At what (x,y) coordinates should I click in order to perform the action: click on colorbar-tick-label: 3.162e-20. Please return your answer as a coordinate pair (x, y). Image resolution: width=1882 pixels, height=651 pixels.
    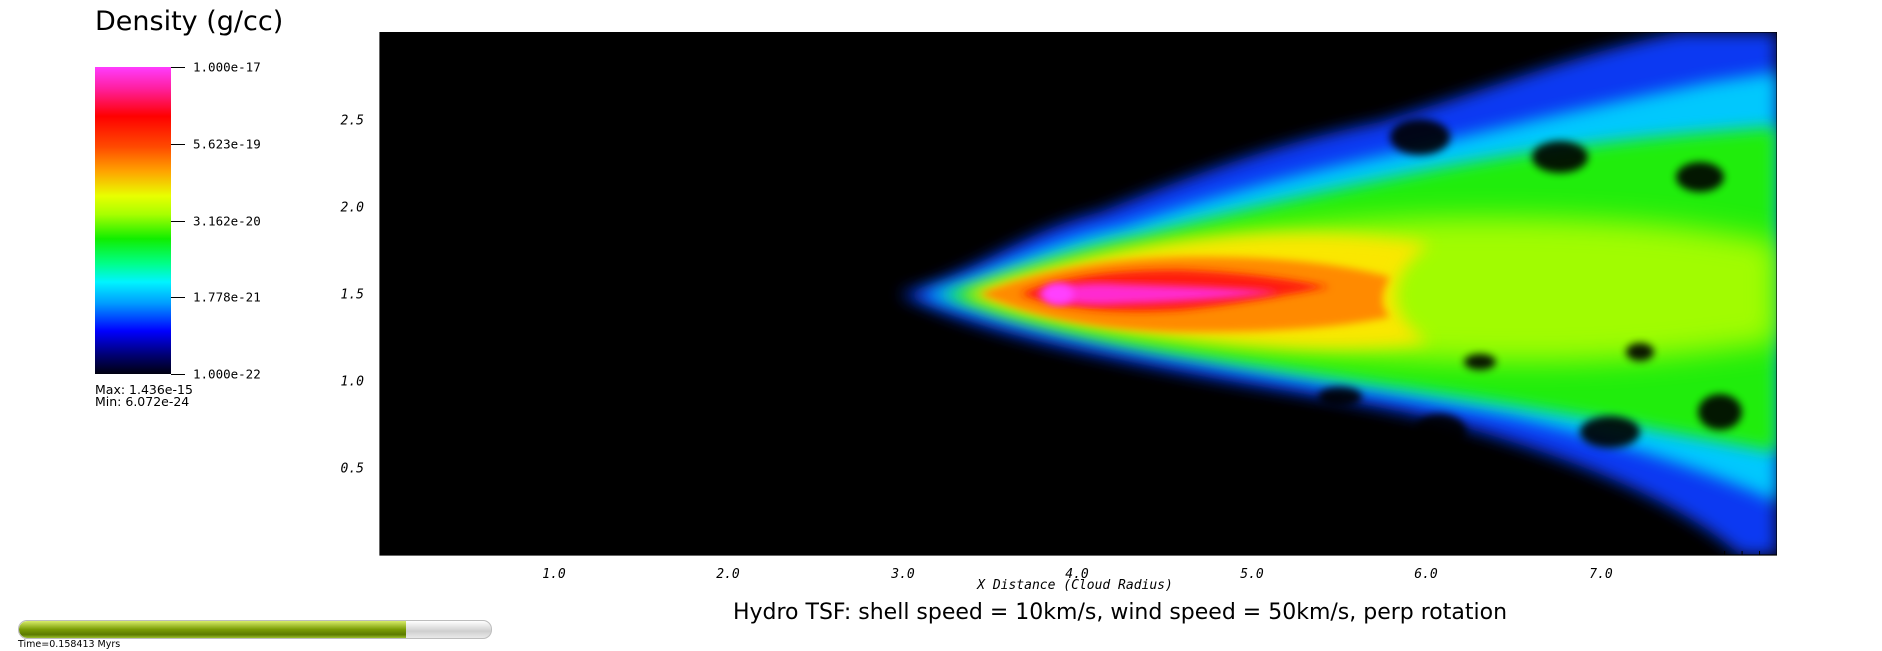
    Looking at the image, I should click on (227, 221).